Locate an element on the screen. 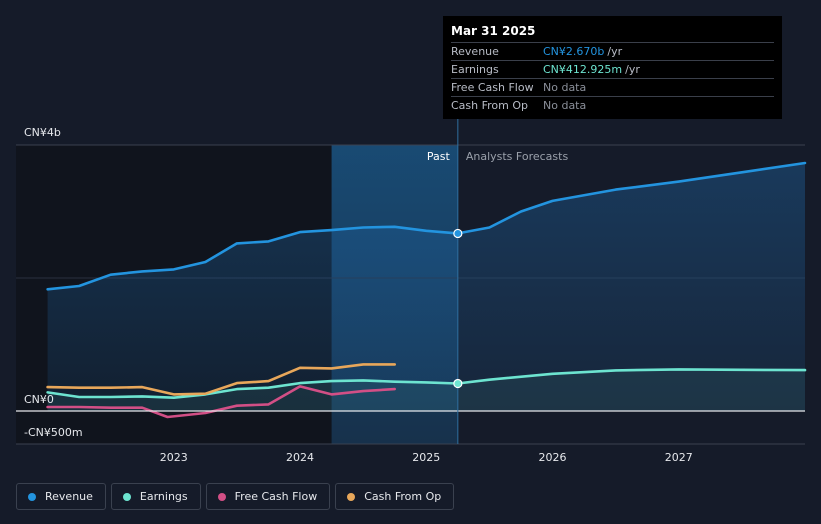 The width and height of the screenshot is (821, 524). revenue-marker is located at coordinates (458, 233).